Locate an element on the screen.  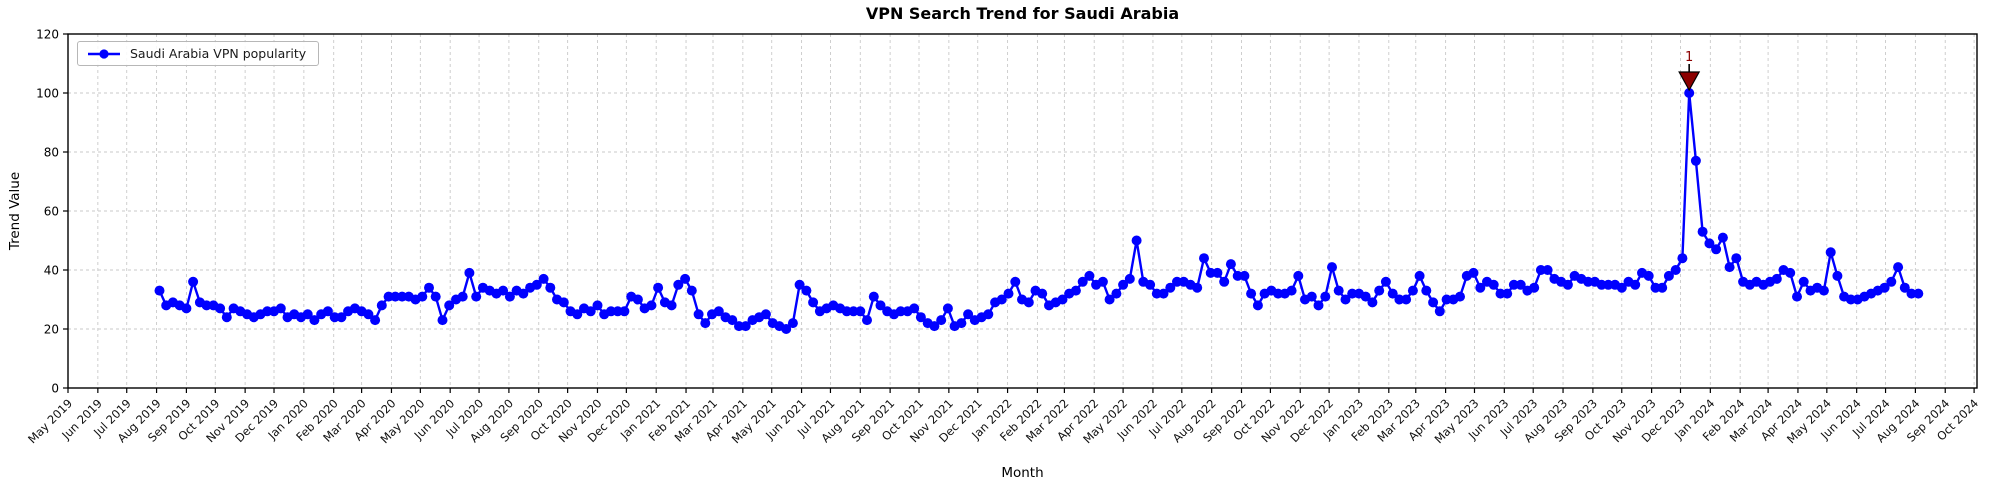
peak-annotation: 1 is located at coordinates (1689, 71).